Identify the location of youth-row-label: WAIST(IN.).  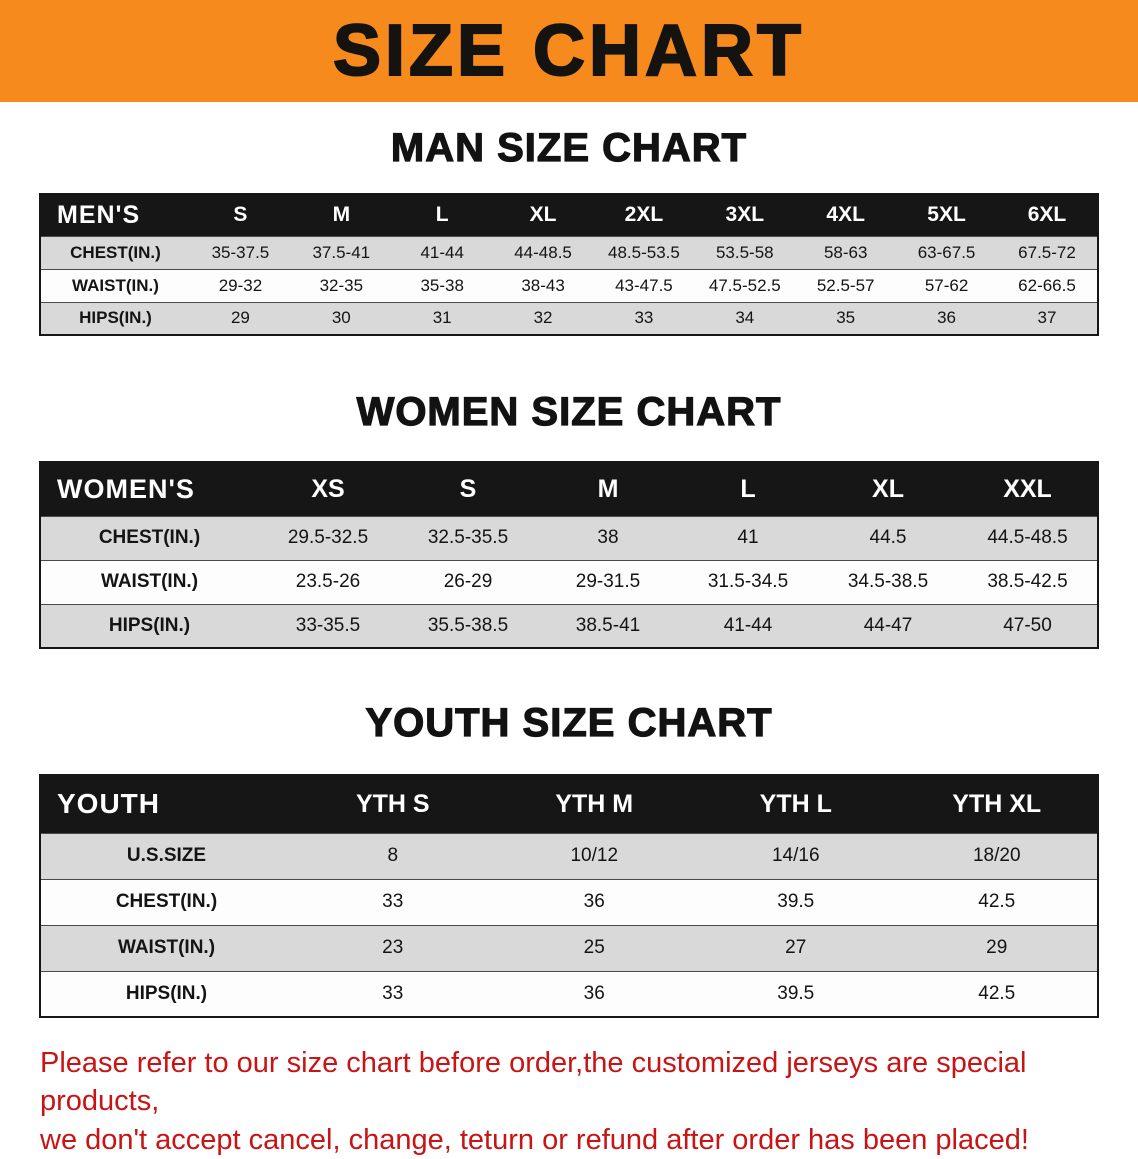
(166, 947).